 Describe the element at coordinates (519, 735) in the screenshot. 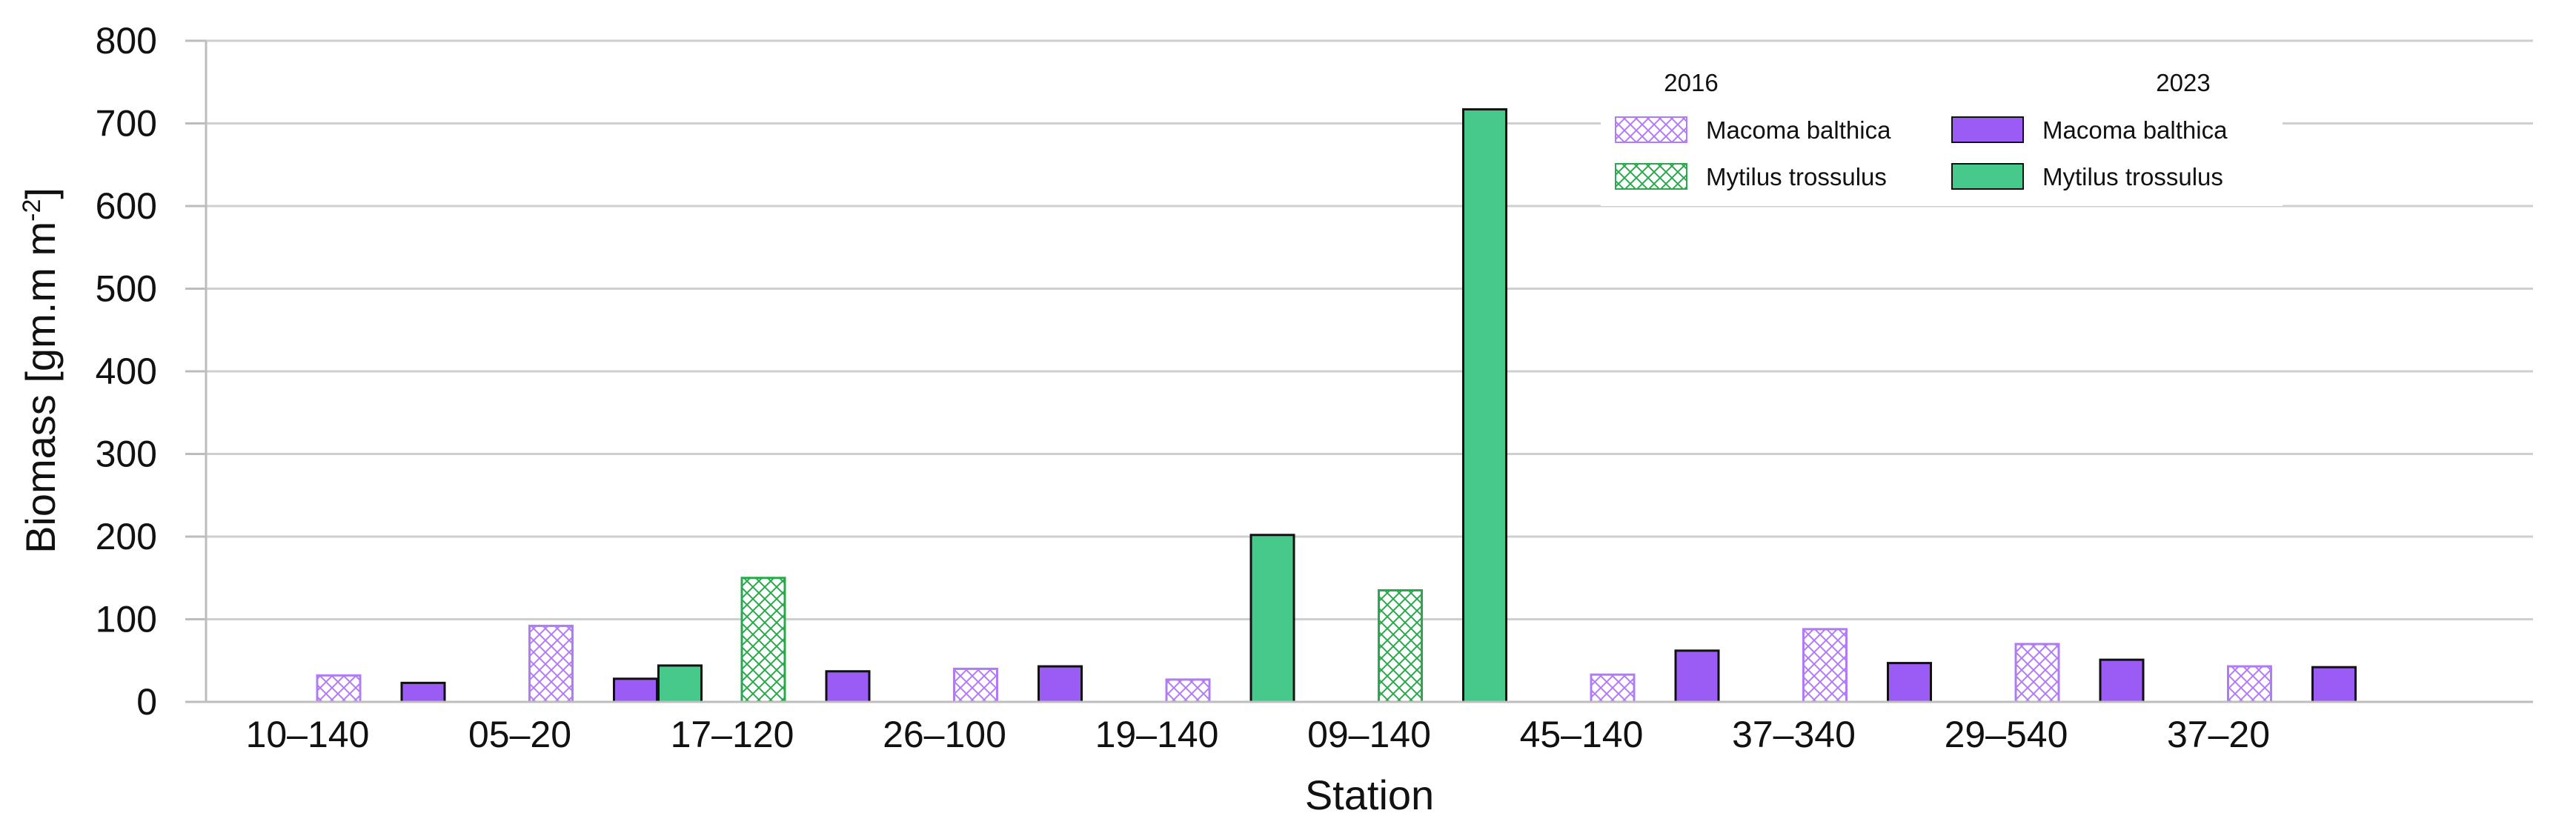

I see `x-tick-label: 05–20` at that location.